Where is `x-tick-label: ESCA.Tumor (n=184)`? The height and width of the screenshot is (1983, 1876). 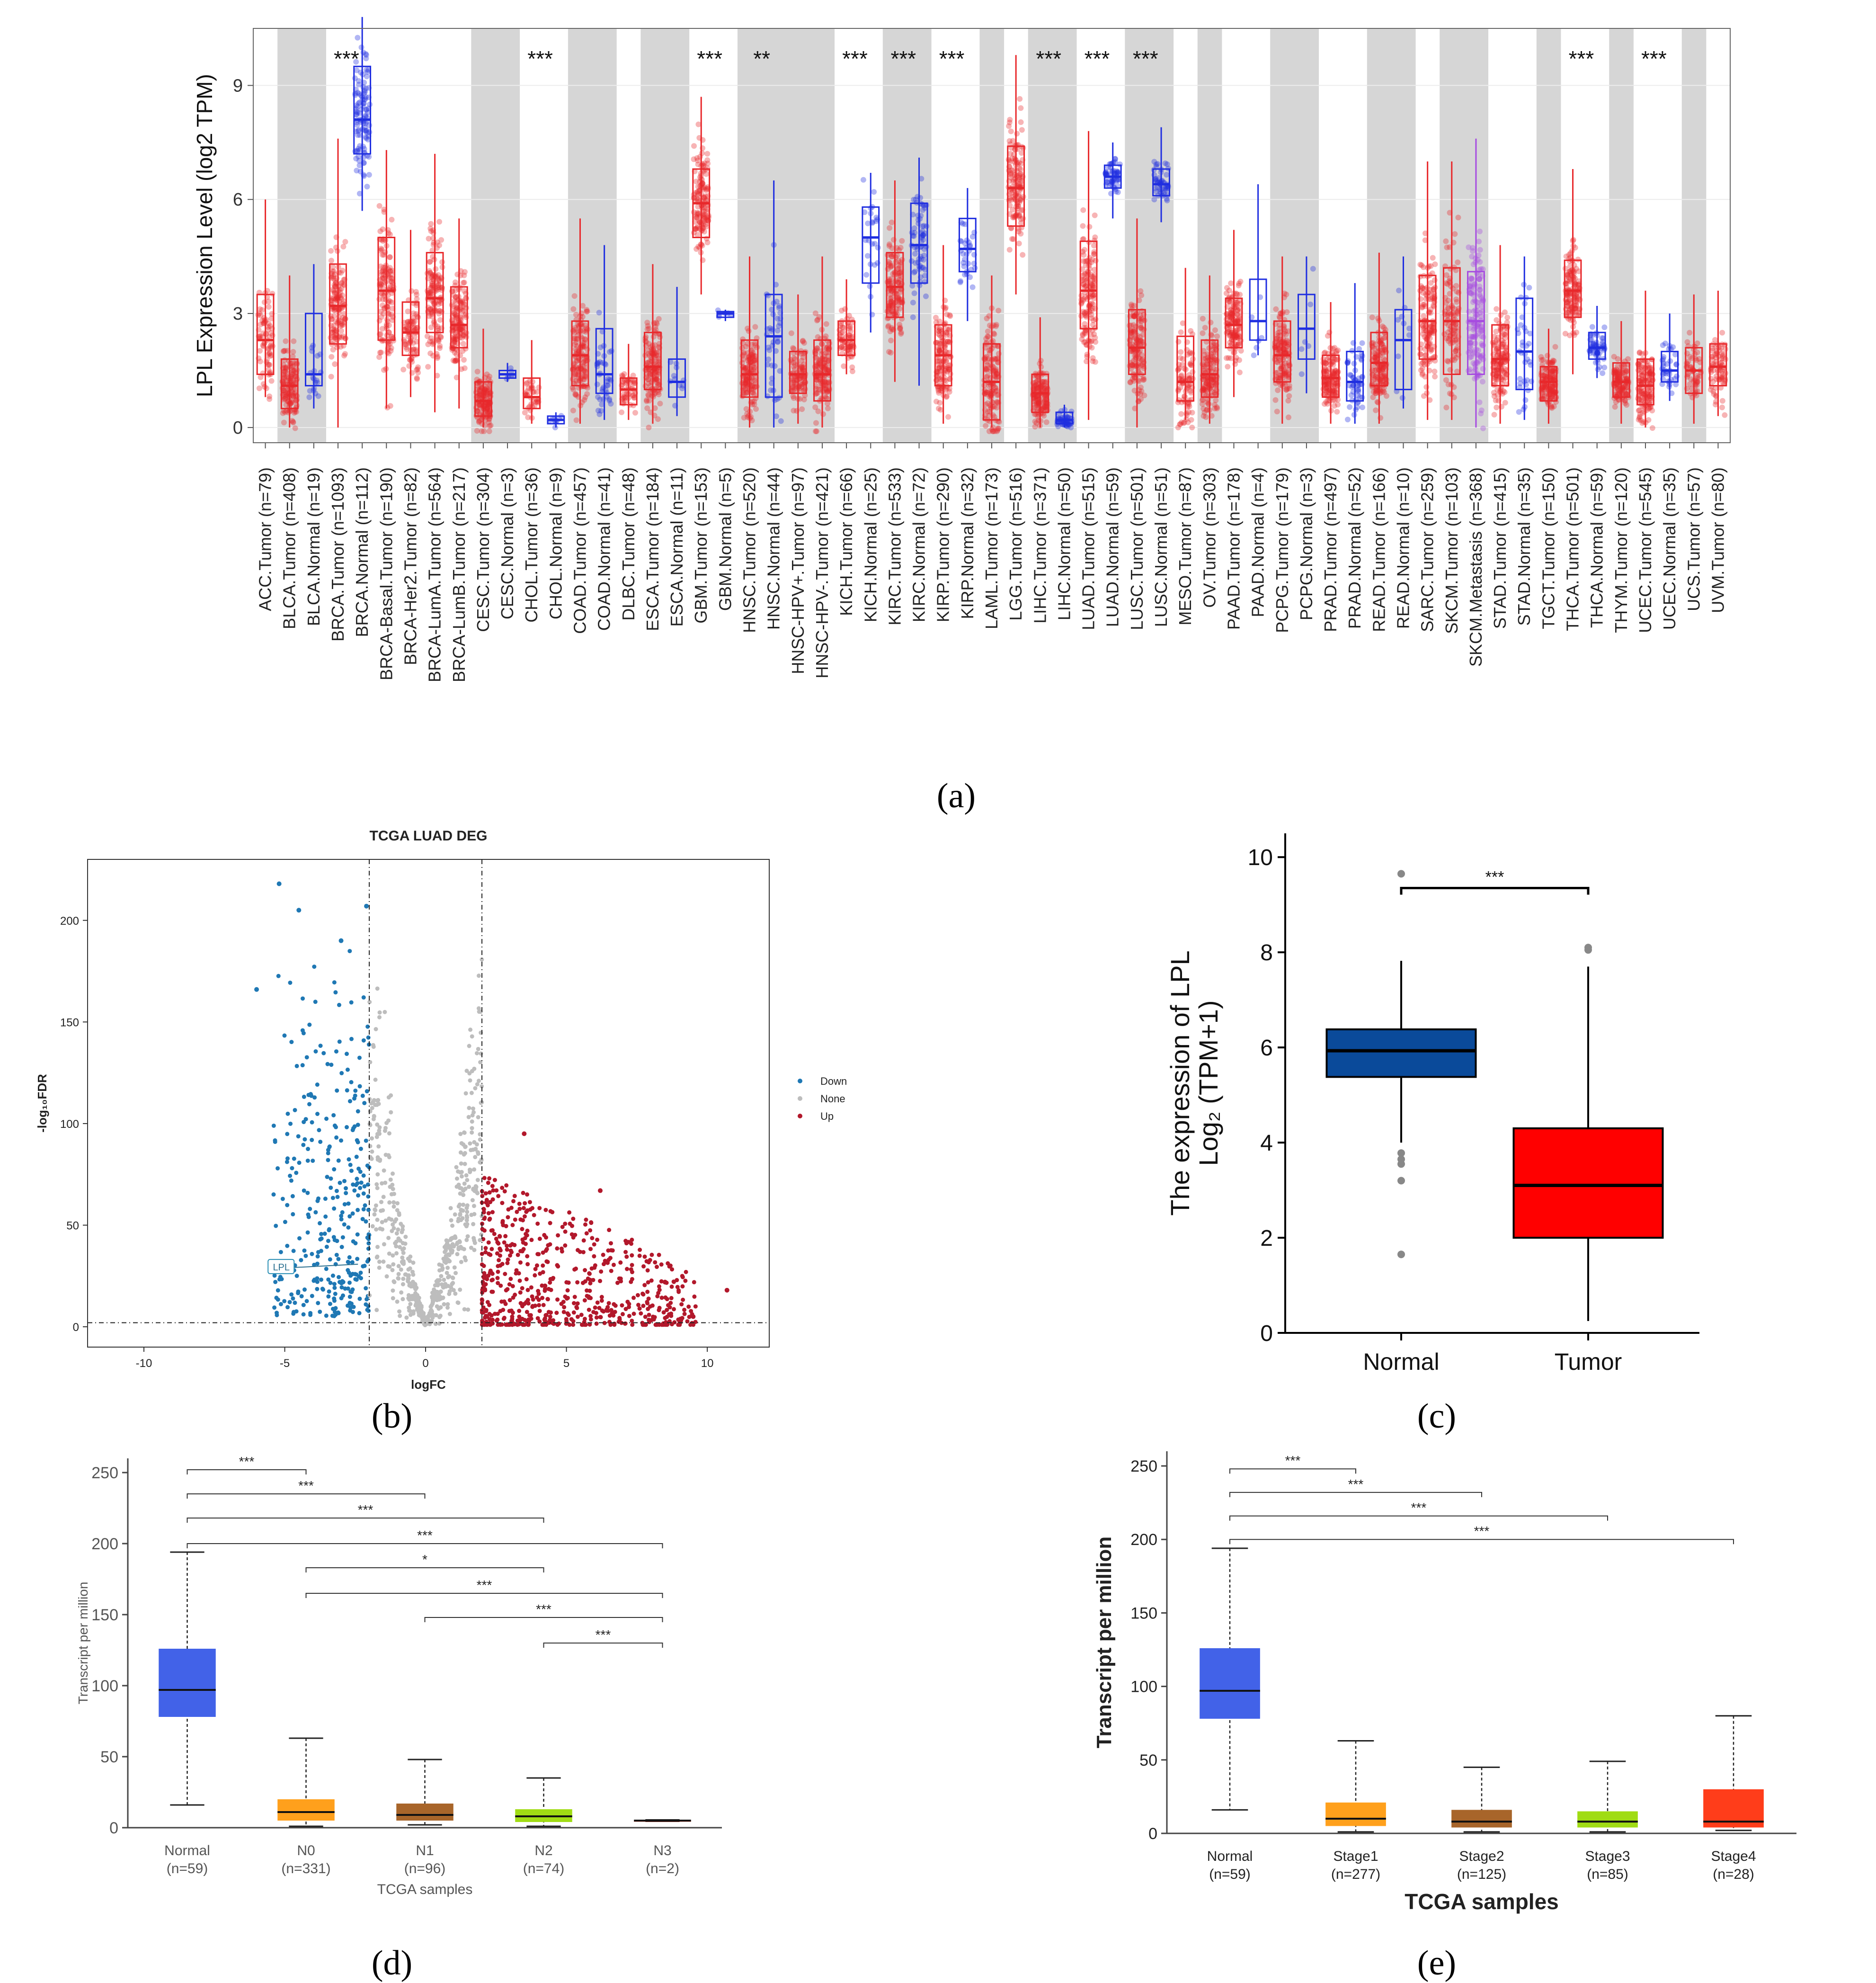
x-tick-label: ESCA.Tumor (n=184) is located at coordinates (652, 549).